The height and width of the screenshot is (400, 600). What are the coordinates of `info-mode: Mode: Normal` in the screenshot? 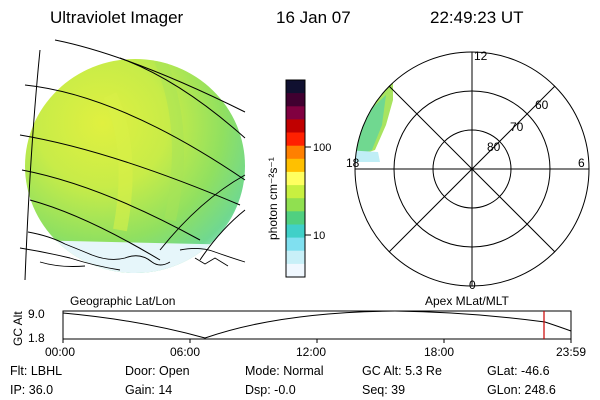 It's located at (284, 371).